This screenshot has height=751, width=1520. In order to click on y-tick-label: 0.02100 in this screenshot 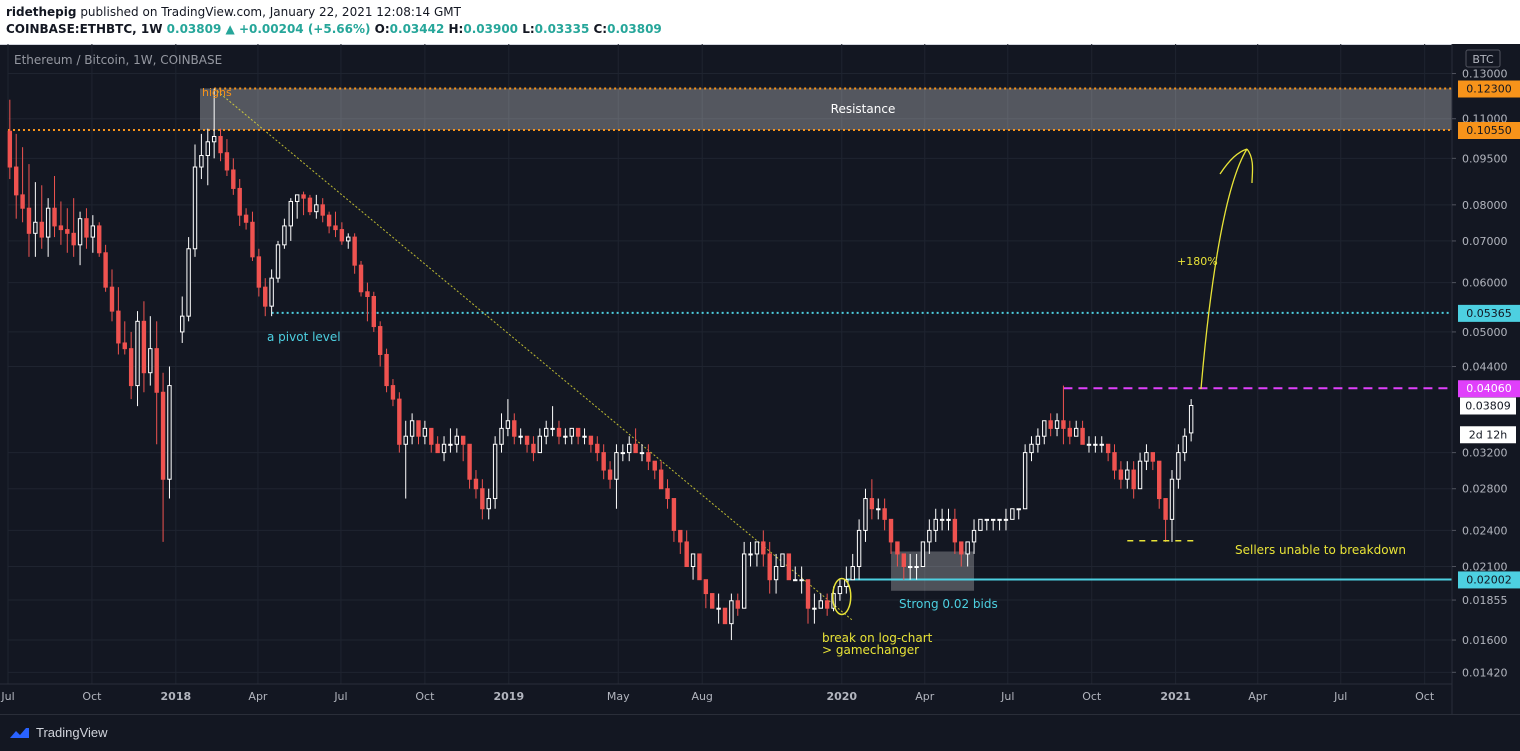, I will do `click(1485, 567)`.